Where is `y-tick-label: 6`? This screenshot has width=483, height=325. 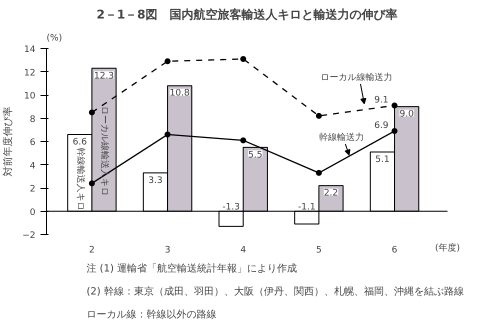 y-tick-label: 6 is located at coordinates (33, 143).